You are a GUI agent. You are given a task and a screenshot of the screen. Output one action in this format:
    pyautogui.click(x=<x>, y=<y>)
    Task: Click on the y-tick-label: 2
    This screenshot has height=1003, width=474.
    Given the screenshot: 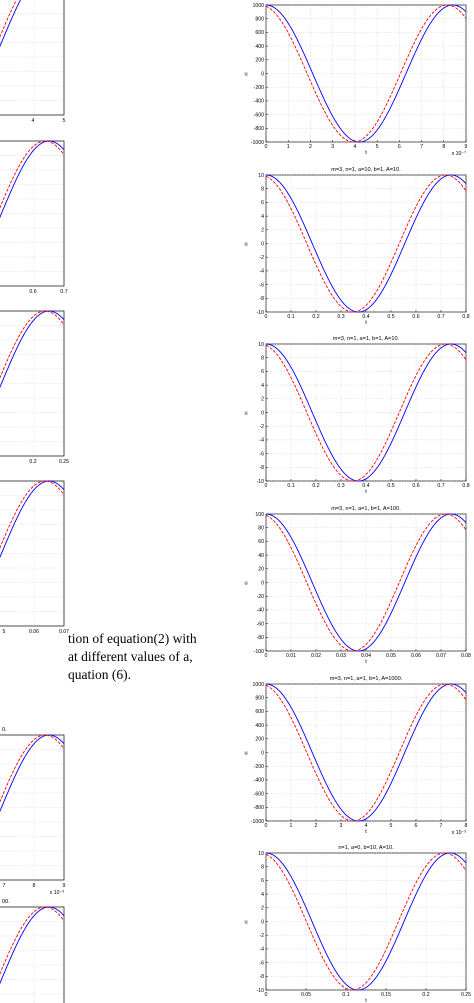 What is the action you would take?
    pyautogui.click(x=262, y=909)
    